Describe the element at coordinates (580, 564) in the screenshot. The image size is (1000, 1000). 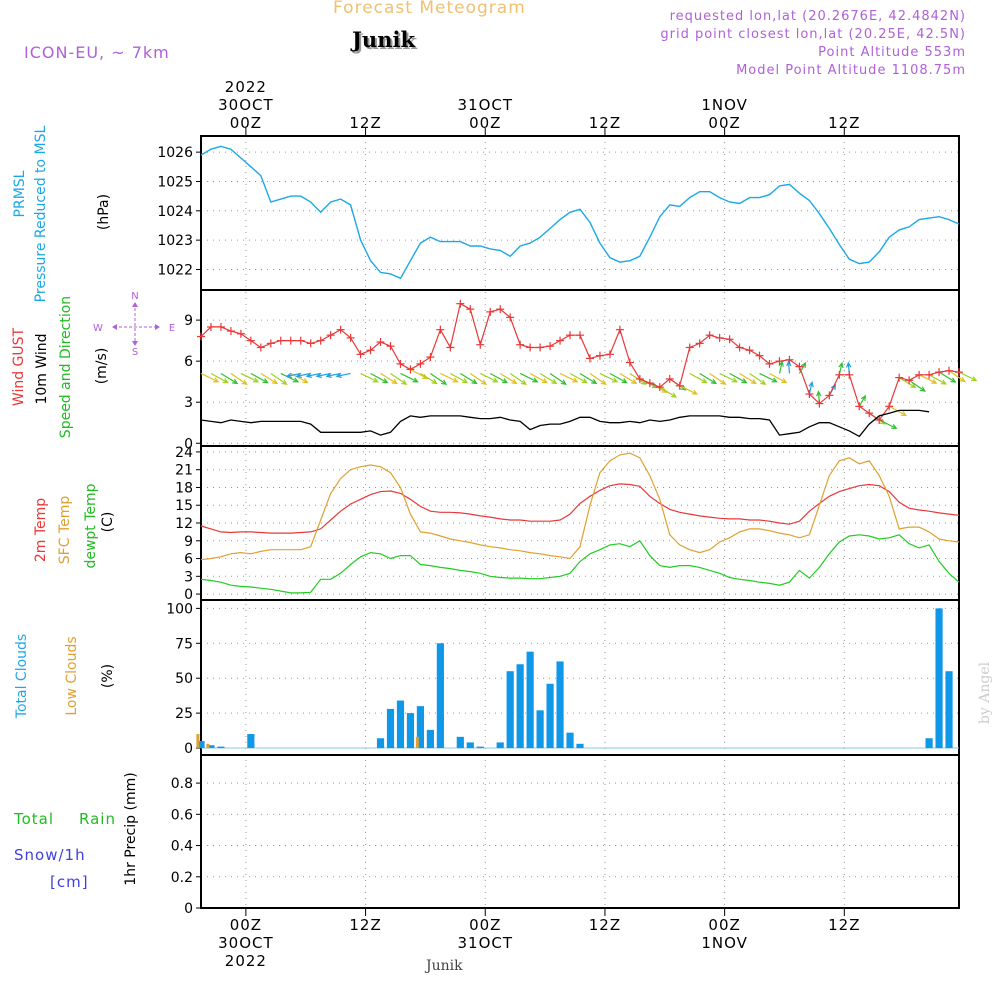
I see `temp-dewpt-line` at that location.